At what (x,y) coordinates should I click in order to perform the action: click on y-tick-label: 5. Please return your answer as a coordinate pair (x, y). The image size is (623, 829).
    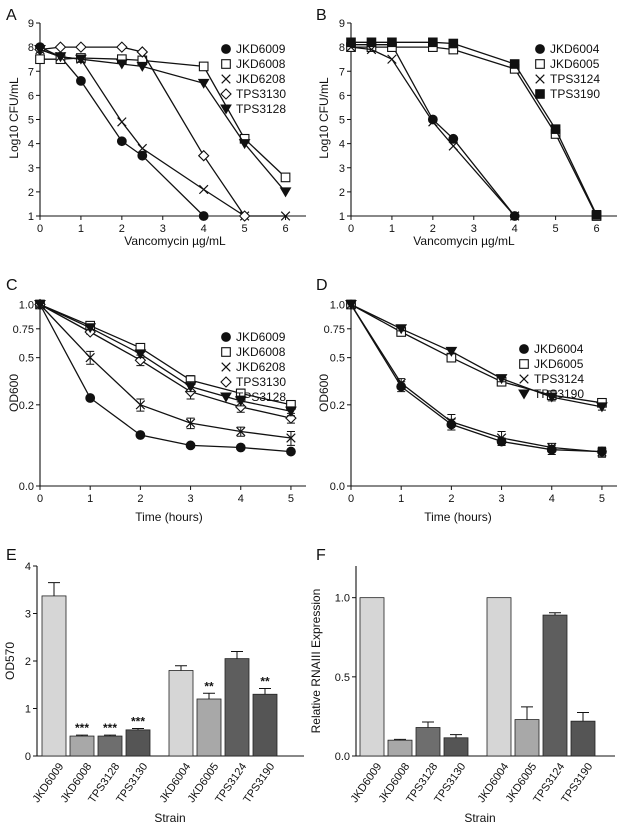
    Looking at the image, I should click on (31, 121).